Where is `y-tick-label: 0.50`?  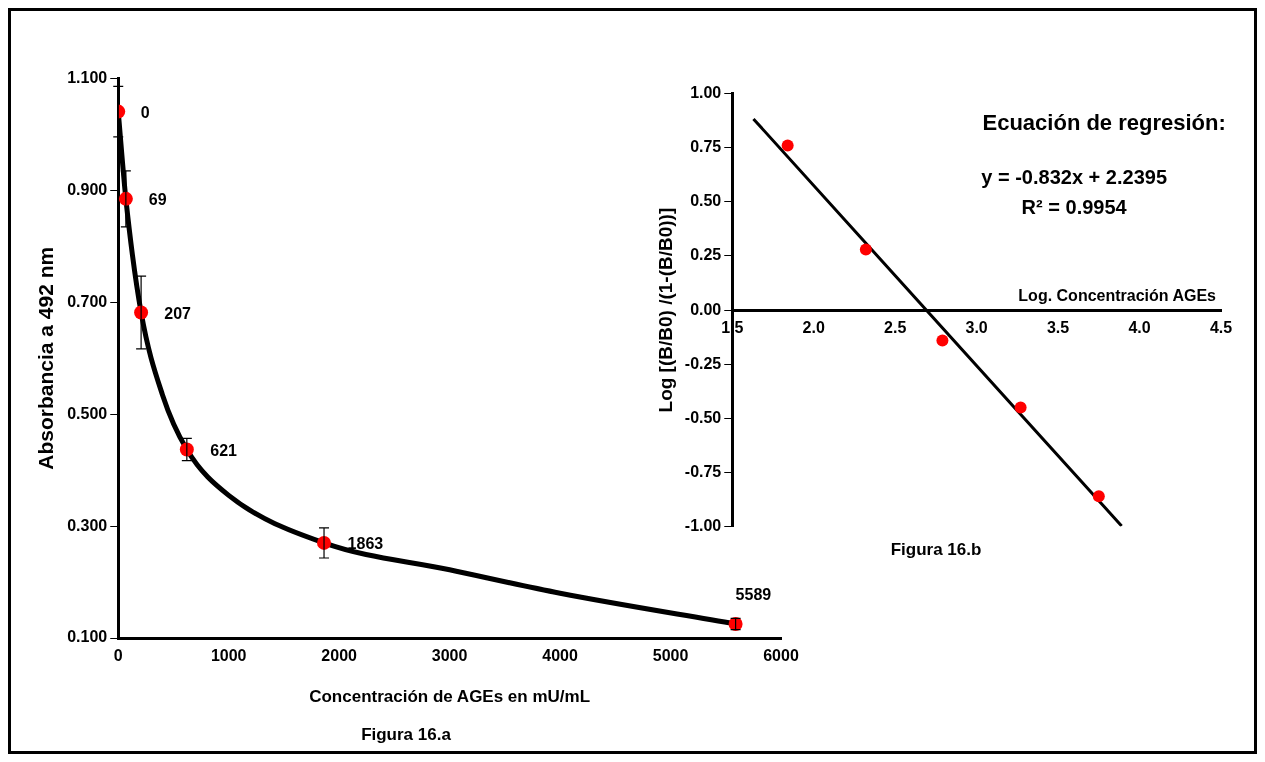
y-tick-label: 0.50 is located at coordinates (706, 201).